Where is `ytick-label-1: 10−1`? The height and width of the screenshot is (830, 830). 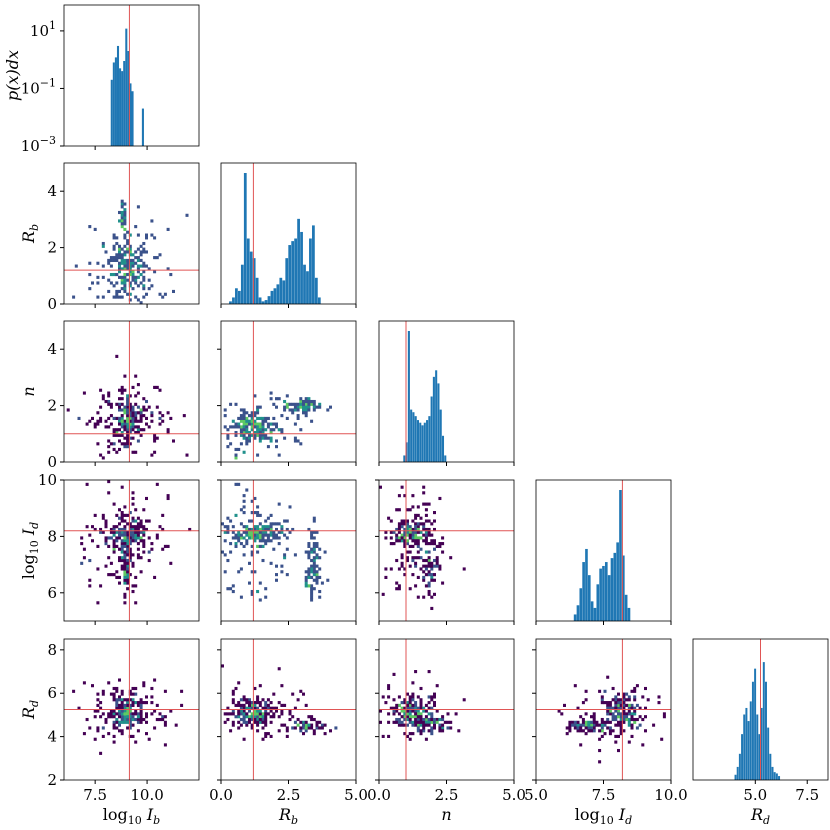 ytick-label-1: 10−1 is located at coordinates (38, 86).